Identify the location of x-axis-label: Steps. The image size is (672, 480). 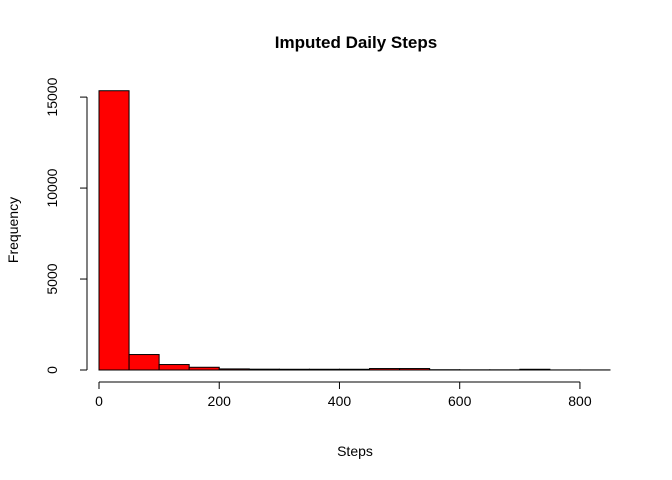
(355, 451).